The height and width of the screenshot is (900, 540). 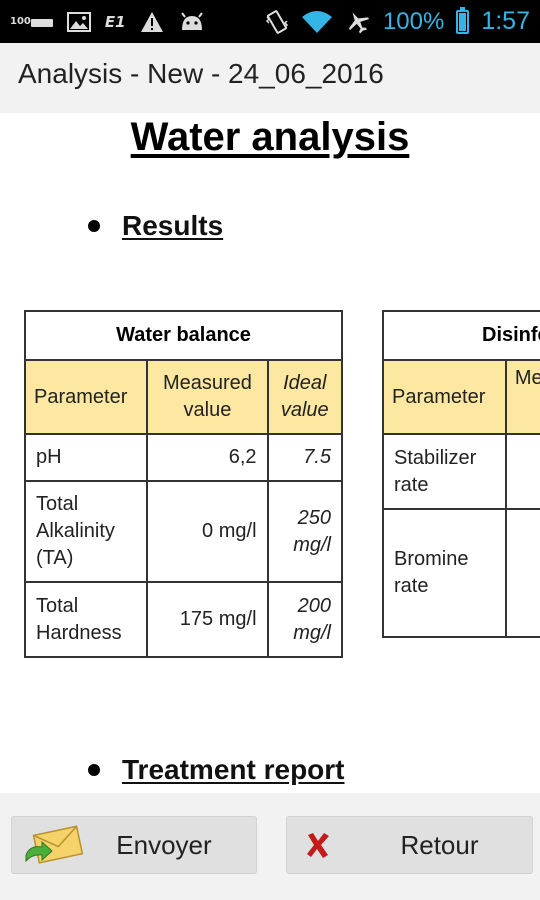 What do you see at coordinates (317, 22) in the screenshot?
I see `wifi-icon` at bounding box center [317, 22].